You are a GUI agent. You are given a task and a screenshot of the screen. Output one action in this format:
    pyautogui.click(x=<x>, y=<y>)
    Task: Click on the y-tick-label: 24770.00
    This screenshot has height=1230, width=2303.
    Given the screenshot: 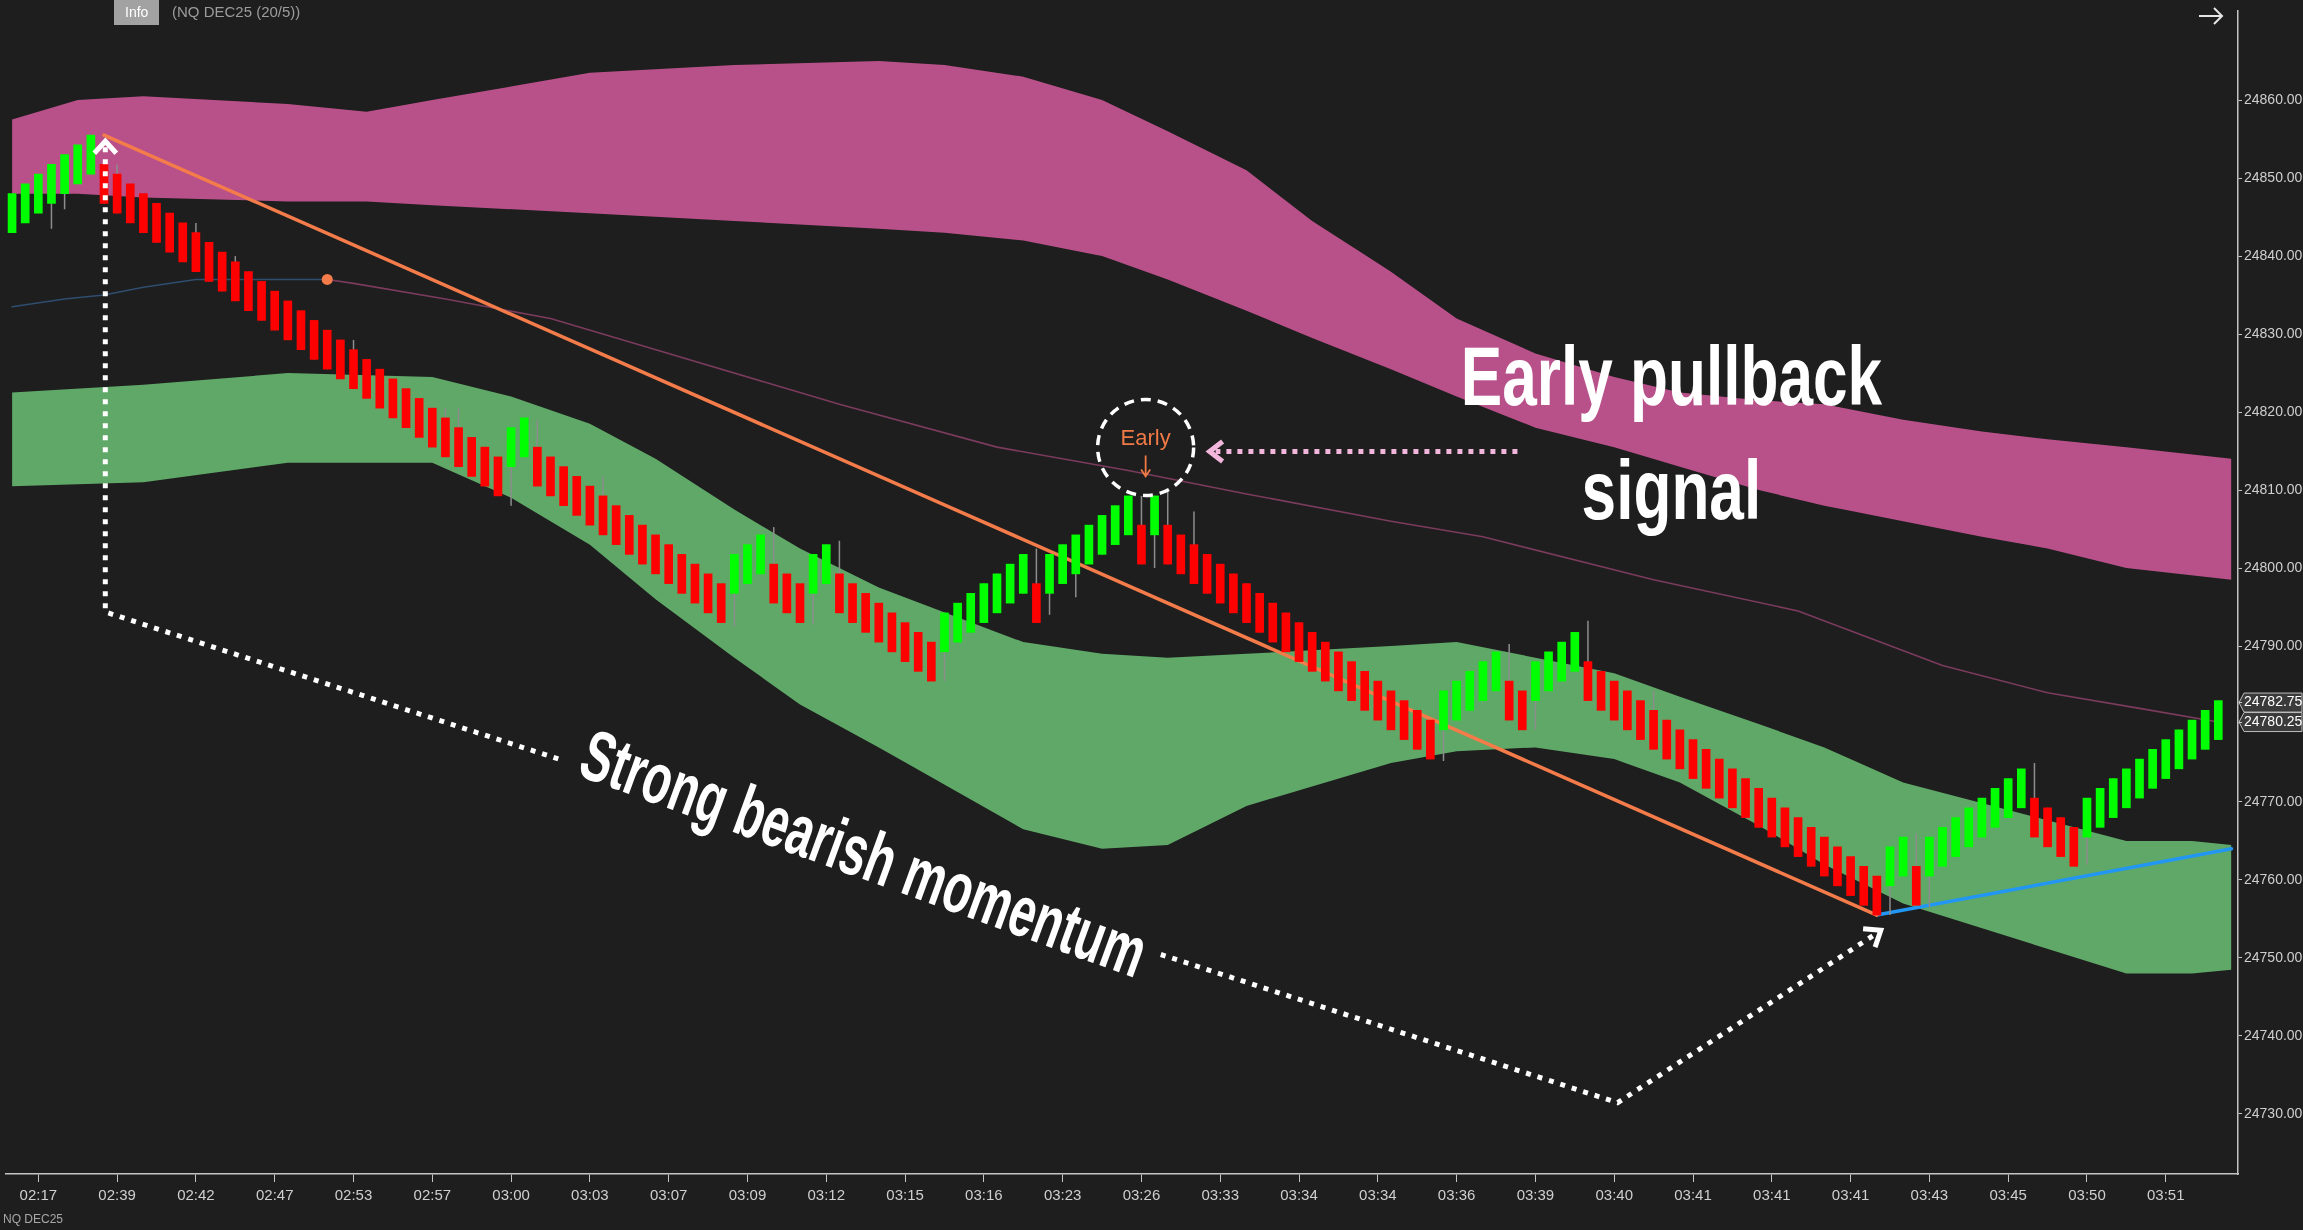 What is the action you would take?
    pyautogui.click(x=2273, y=800)
    